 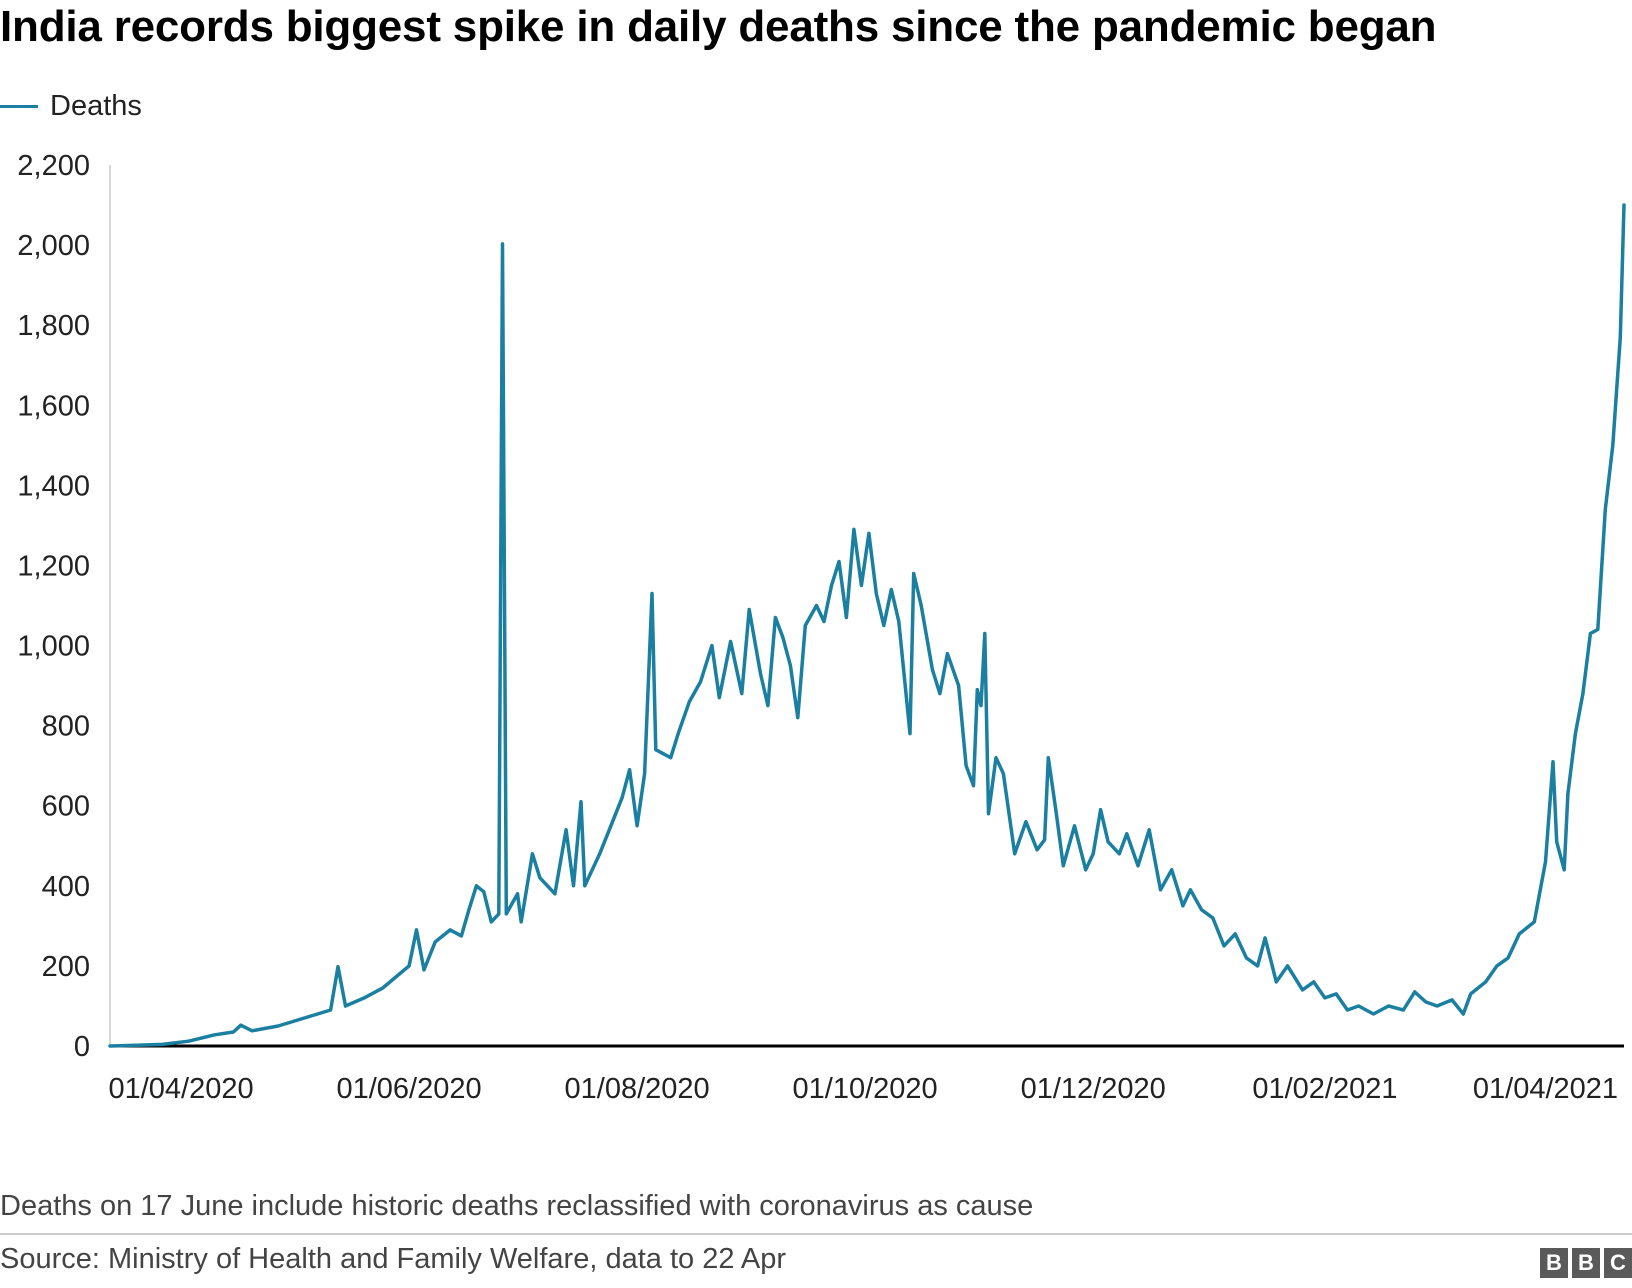 I want to click on y-tick-label: 1,400, so click(x=53, y=486).